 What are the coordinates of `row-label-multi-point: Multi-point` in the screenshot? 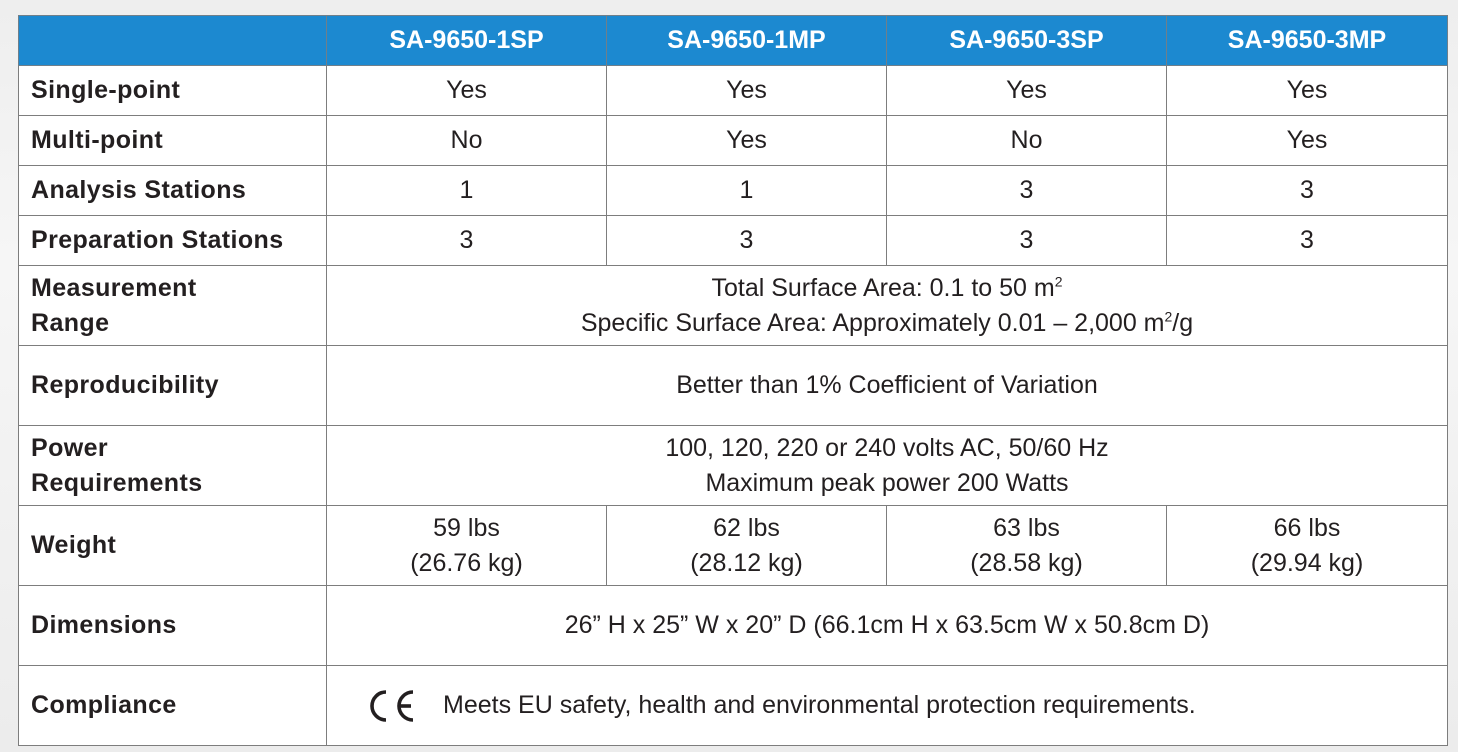 It's located at (172, 140).